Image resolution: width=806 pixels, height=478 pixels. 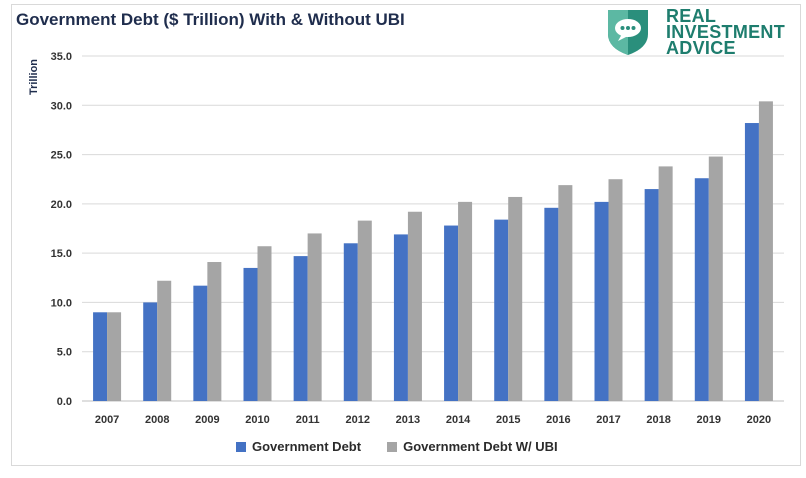 What do you see at coordinates (164, 340) in the screenshot?
I see `bar-government-debt-ubi-2008` at bounding box center [164, 340].